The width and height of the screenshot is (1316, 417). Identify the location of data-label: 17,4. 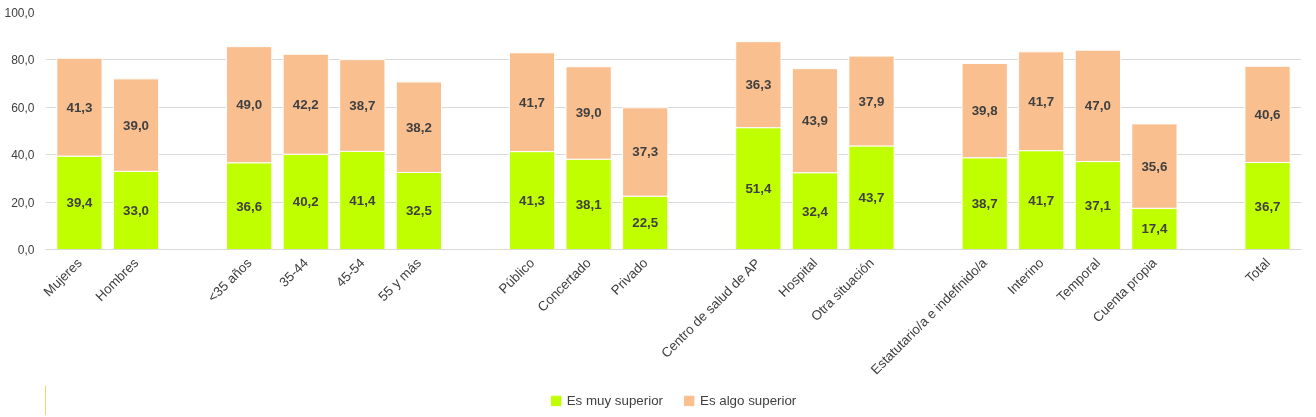
(1154, 229).